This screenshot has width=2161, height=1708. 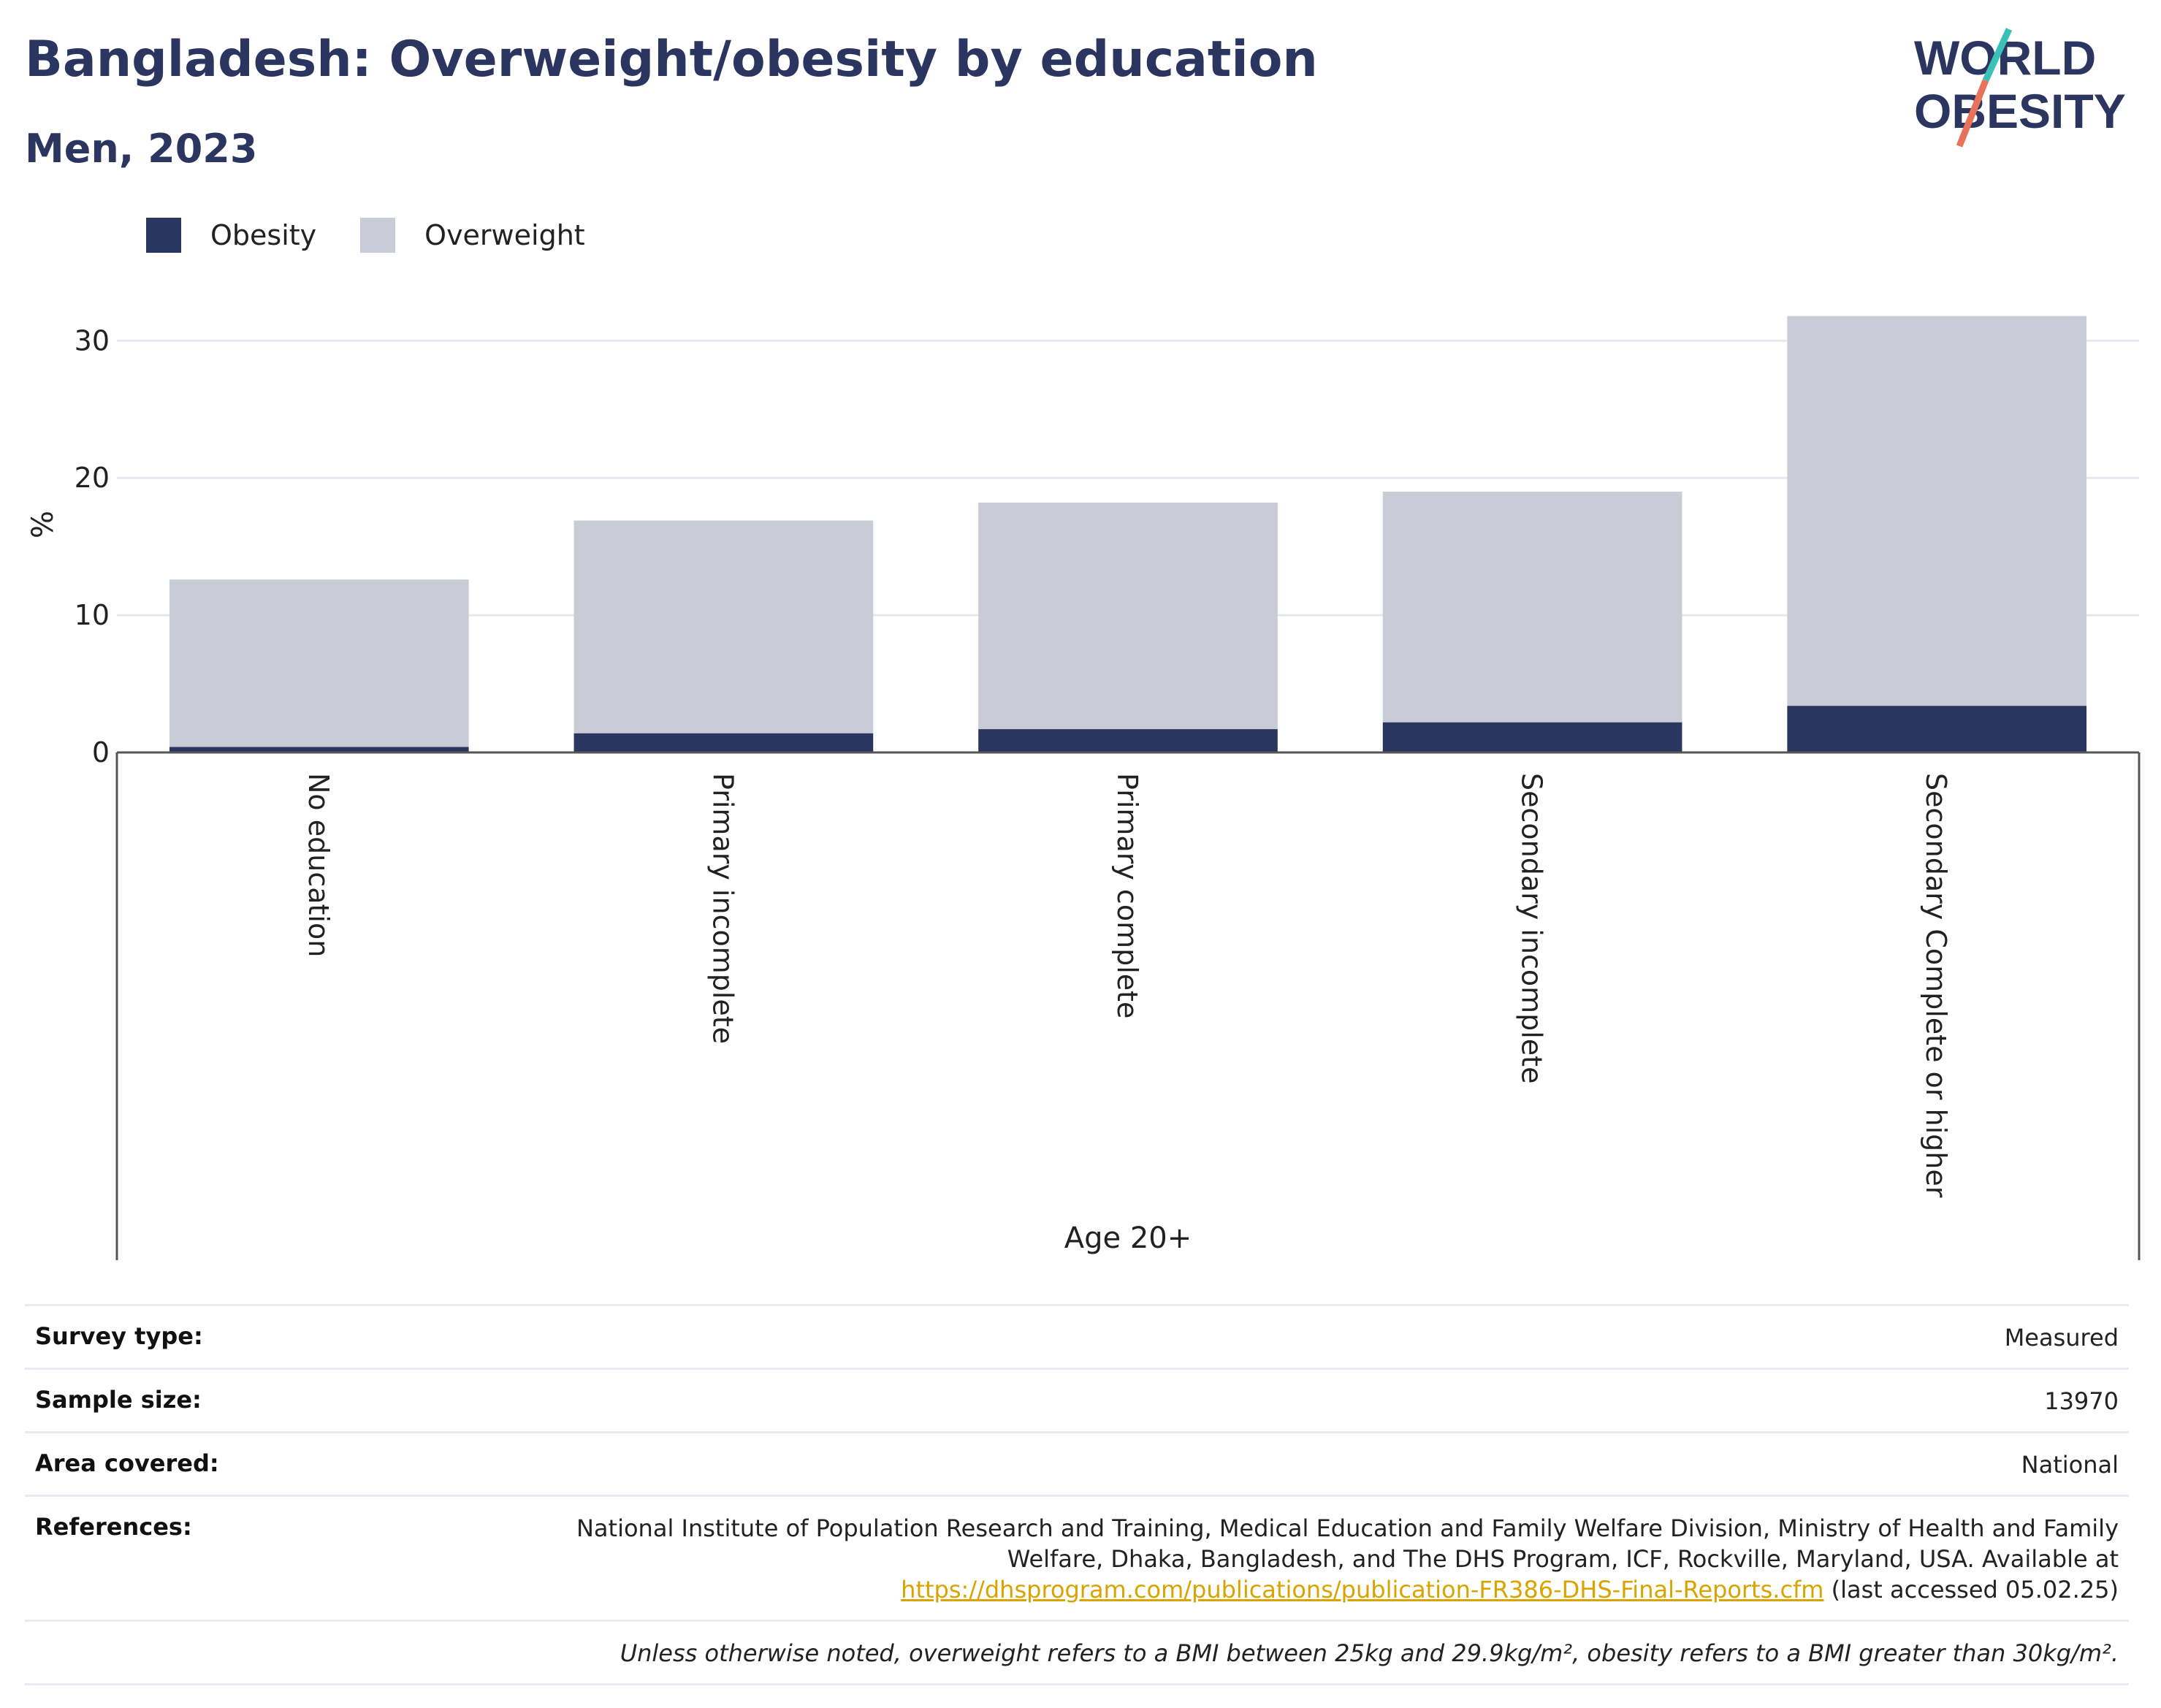 I want to click on meta-value-area-covered: National, so click(x=2070, y=1465).